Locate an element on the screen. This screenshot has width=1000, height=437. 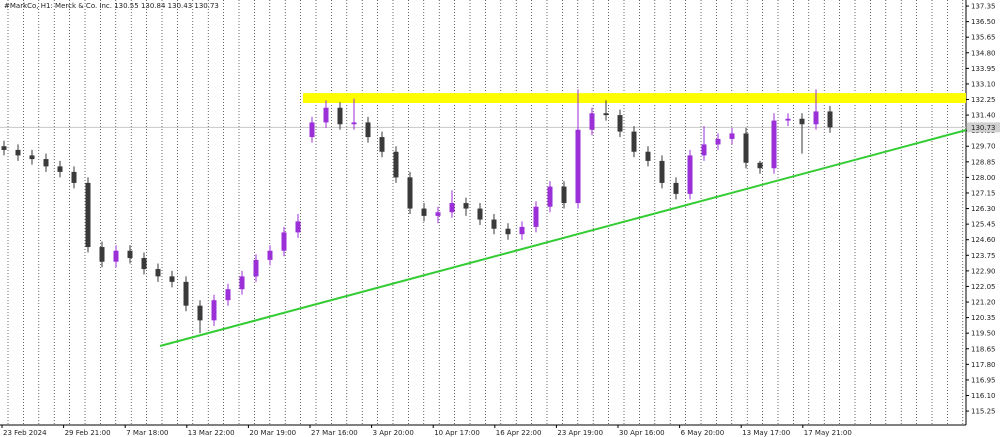
x-tick-label: 13 Mar 22:00 is located at coordinates (211, 433).